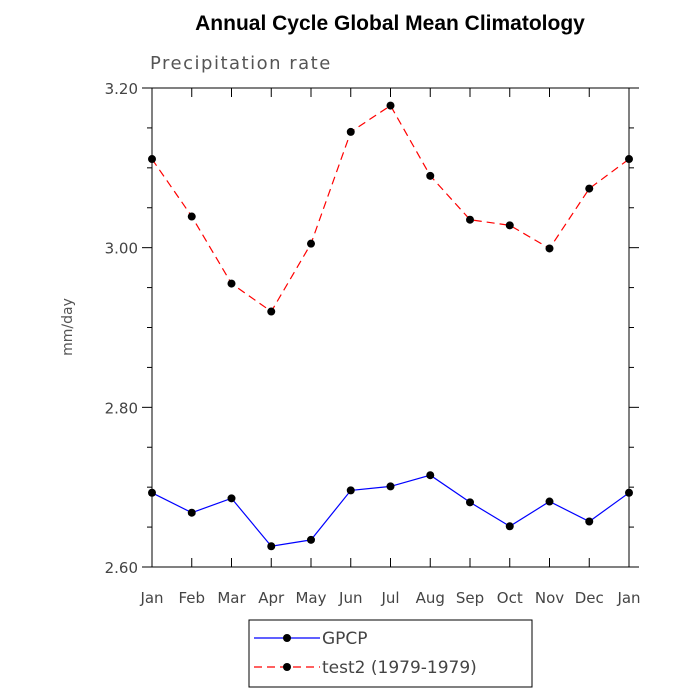  Describe the element at coordinates (390, 23) in the screenshot. I see `chart-title: Annual Cycle Global Mean Climatology` at that location.